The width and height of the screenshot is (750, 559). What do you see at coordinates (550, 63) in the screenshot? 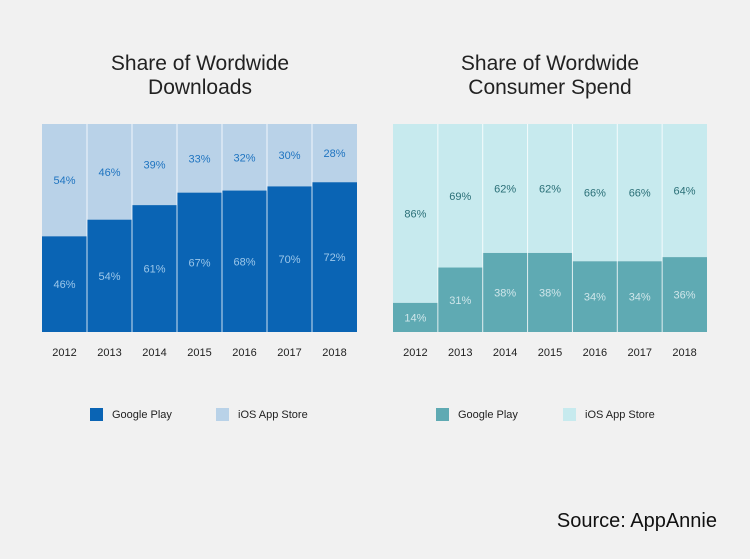
I see `spend-title-line1: Share of Wordwide` at bounding box center [550, 63].